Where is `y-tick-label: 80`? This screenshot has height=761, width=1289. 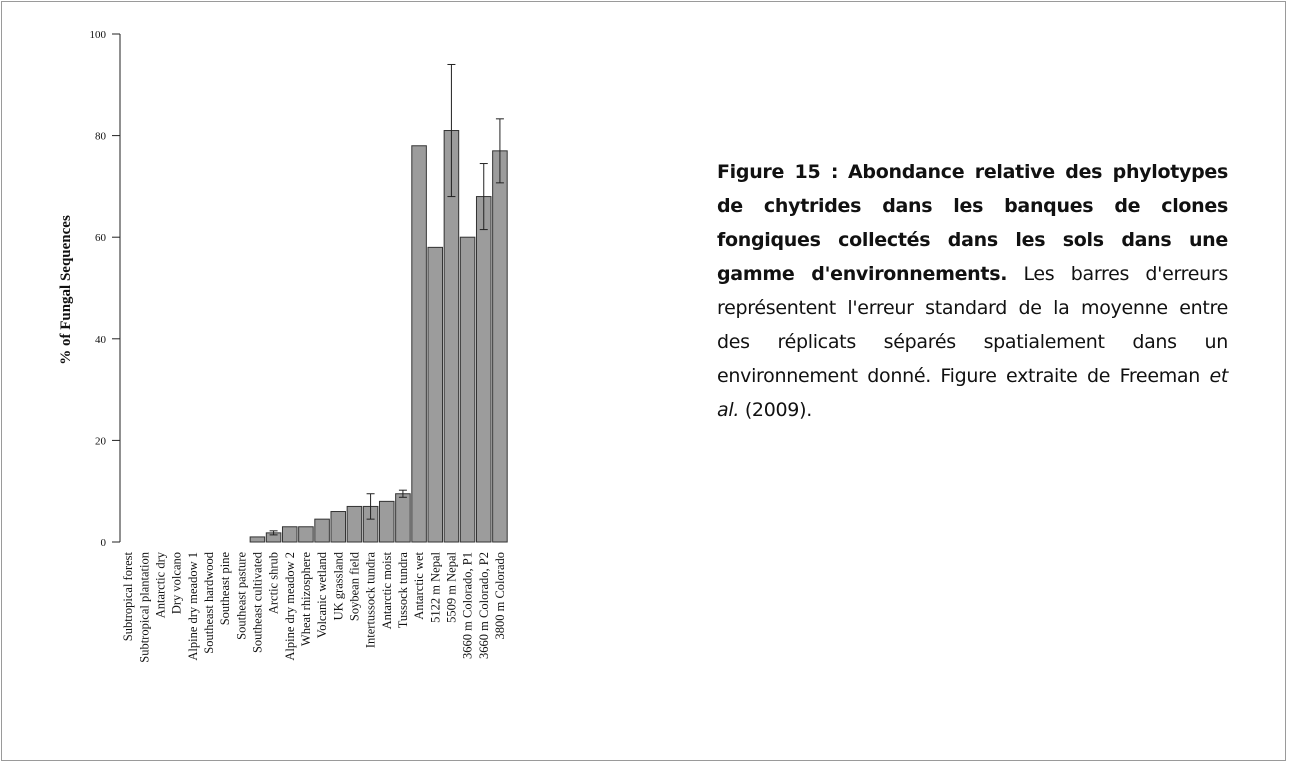 y-tick-label: 80 is located at coordinates (101, 137).